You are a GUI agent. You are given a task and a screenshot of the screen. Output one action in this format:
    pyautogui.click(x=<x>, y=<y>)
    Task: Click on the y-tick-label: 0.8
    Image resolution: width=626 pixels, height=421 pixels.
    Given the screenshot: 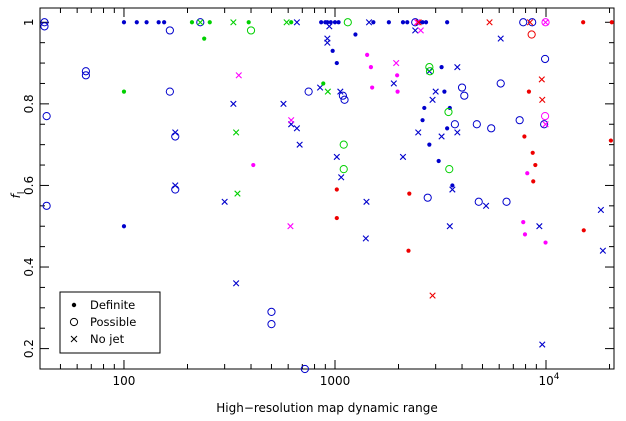 What is the action you would take?
    pyautogui.click(x=29, y=103)
    